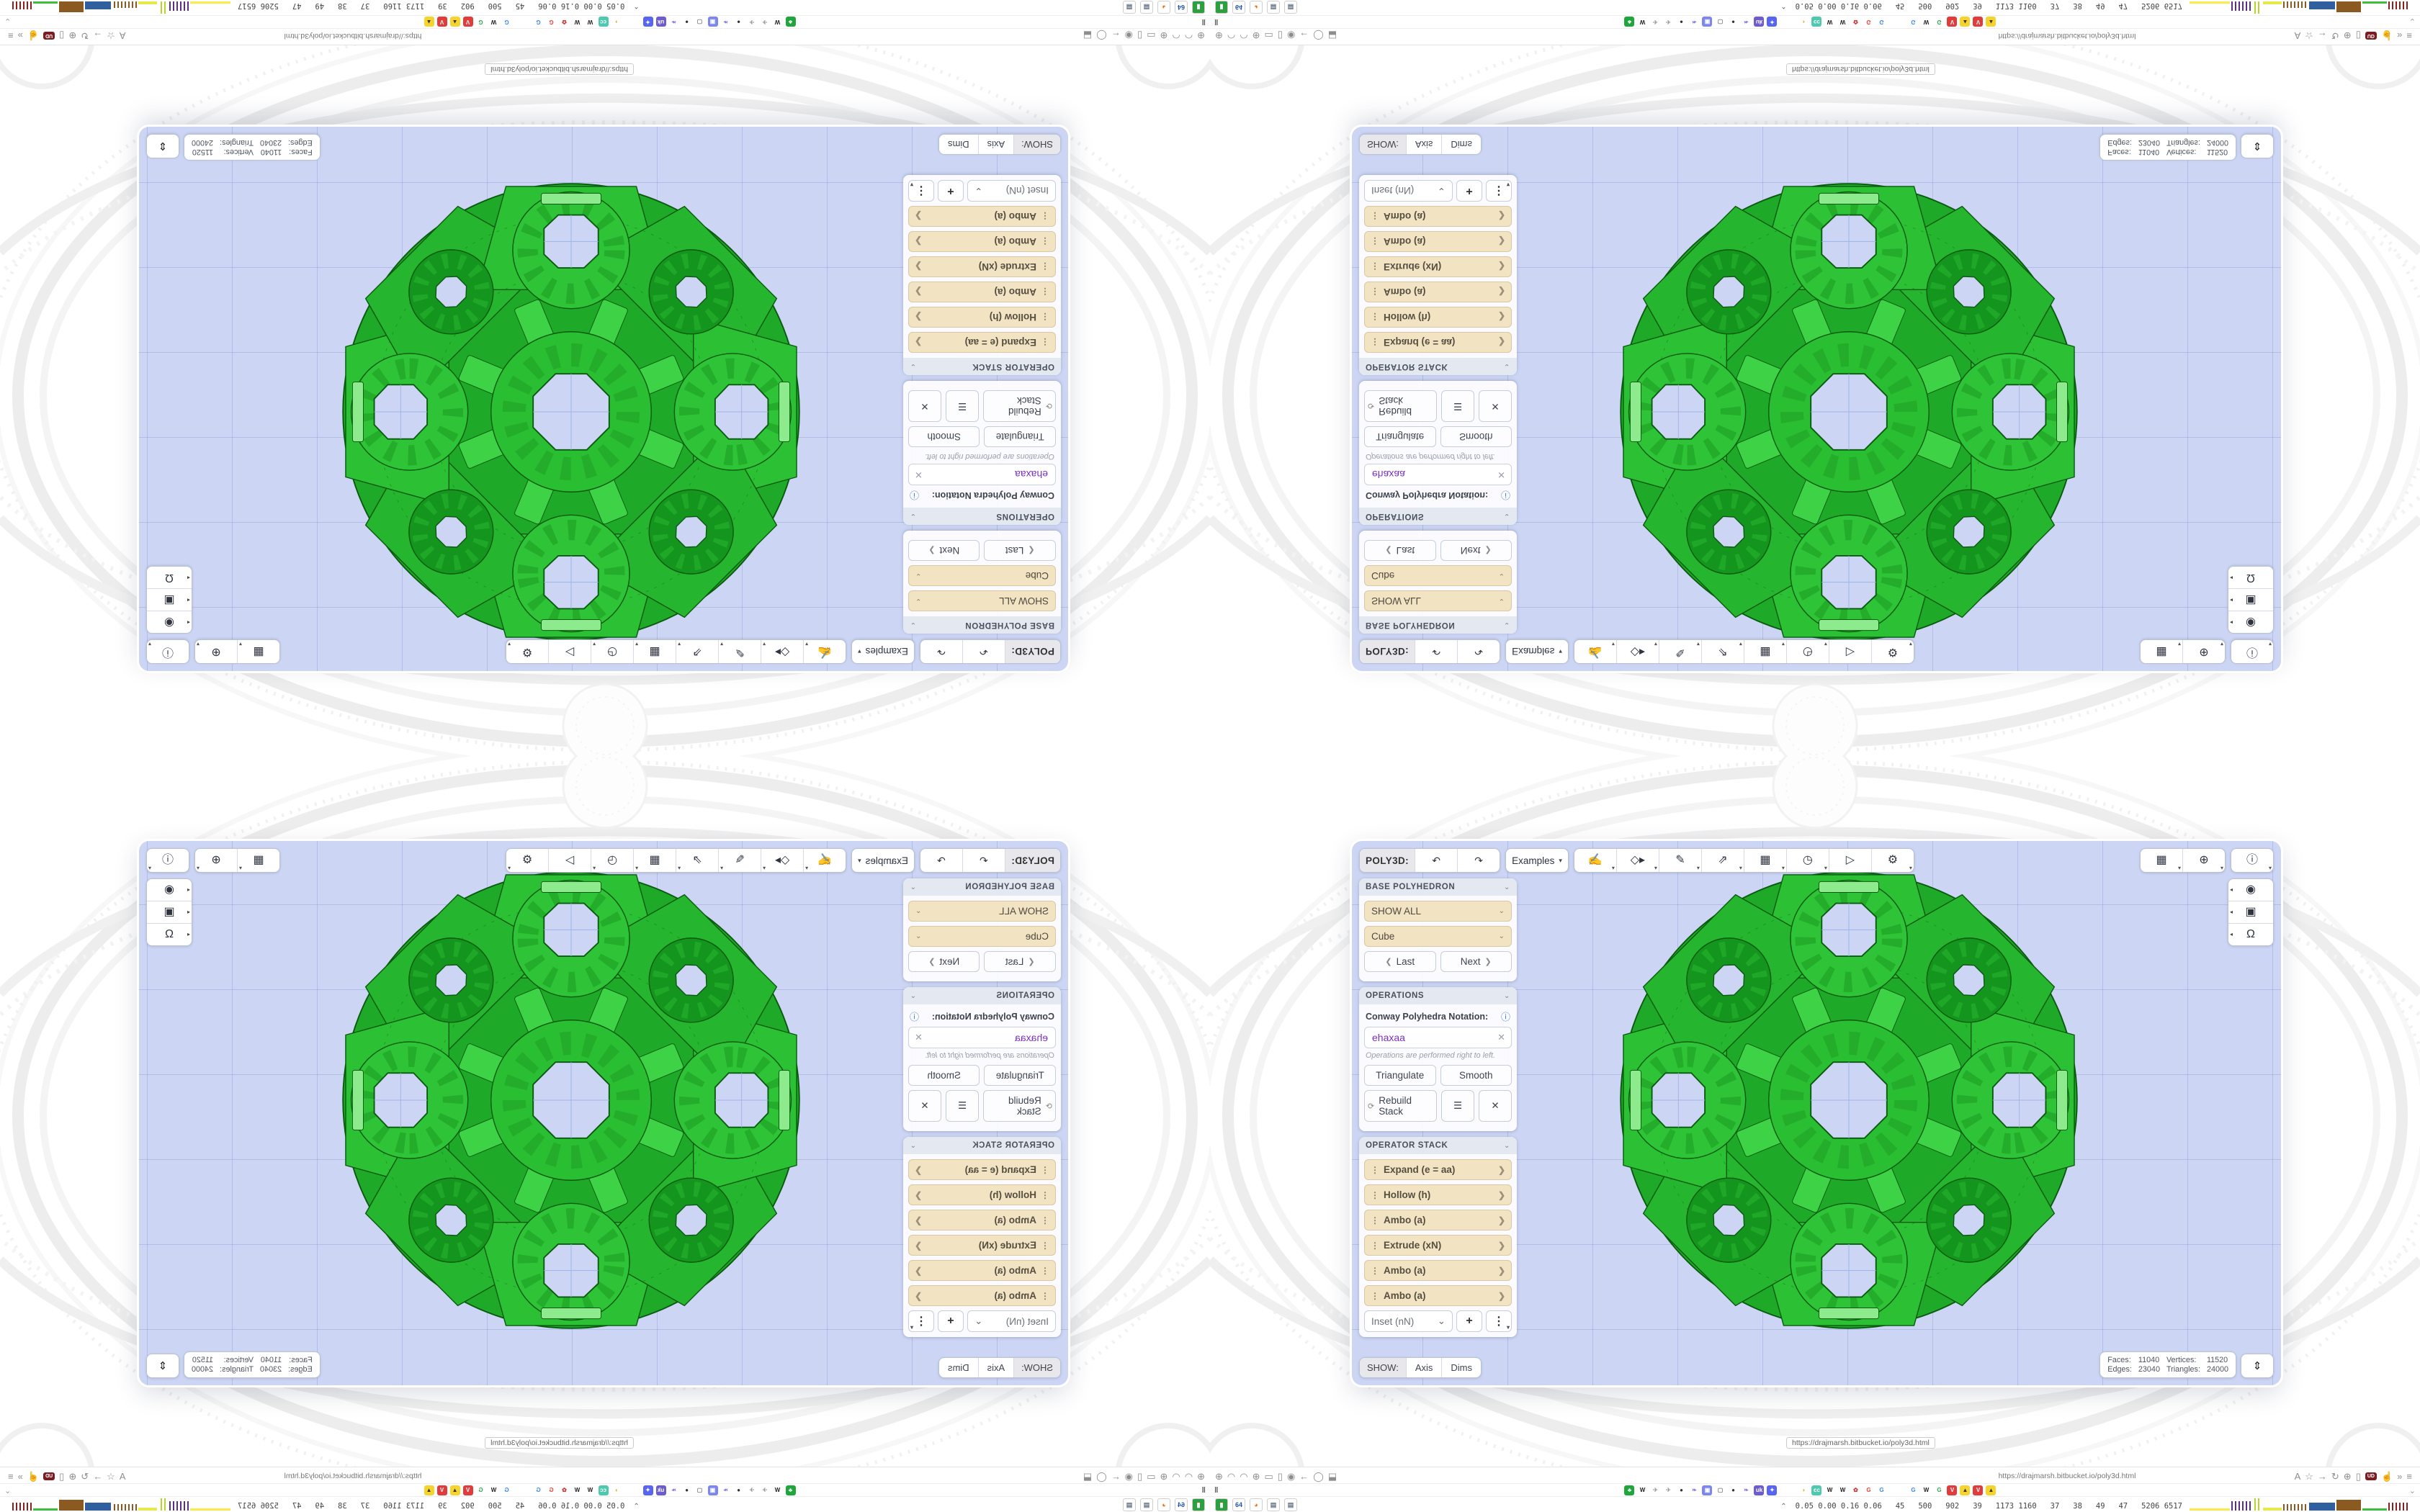  Describe the element at coordinates (944, 436) in the screenshot. I see `smooth-button: Smooth` at that location.